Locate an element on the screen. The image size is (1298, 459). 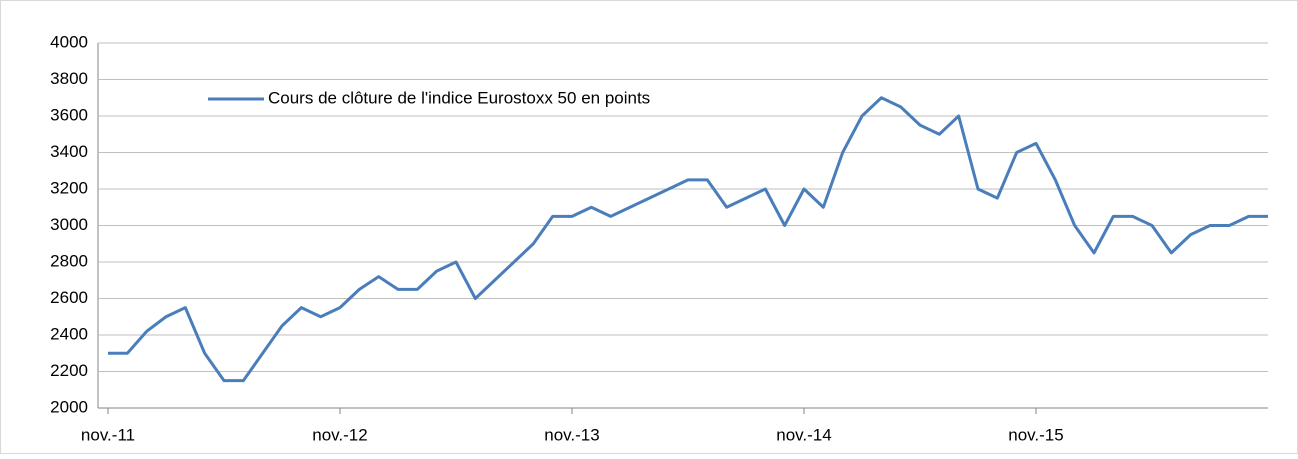
y-tick-label: 2600 is located at coordinates (69, 297).